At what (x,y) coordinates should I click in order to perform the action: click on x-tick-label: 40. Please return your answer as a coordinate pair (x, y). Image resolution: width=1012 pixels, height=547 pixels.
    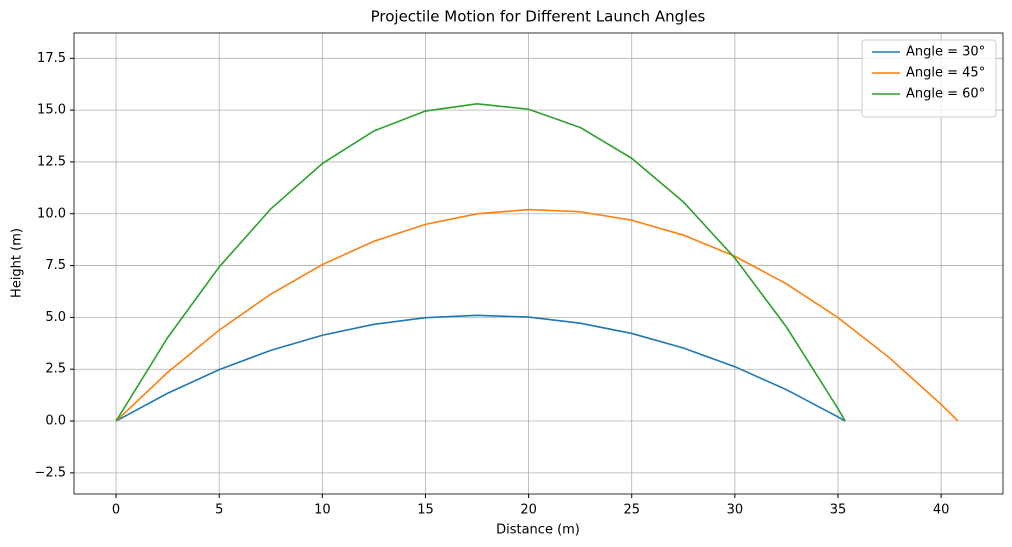
    Looking at the image, I should click on (941, 510).